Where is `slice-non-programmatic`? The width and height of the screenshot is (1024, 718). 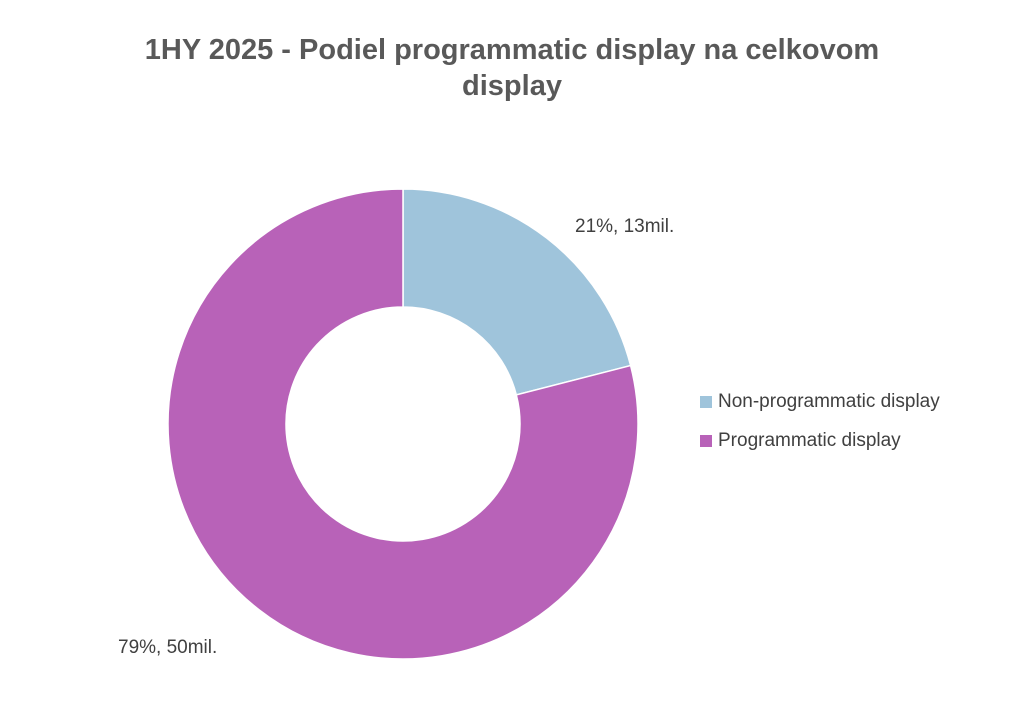
slice-non-programmatic is located at coordinates (517, 292).